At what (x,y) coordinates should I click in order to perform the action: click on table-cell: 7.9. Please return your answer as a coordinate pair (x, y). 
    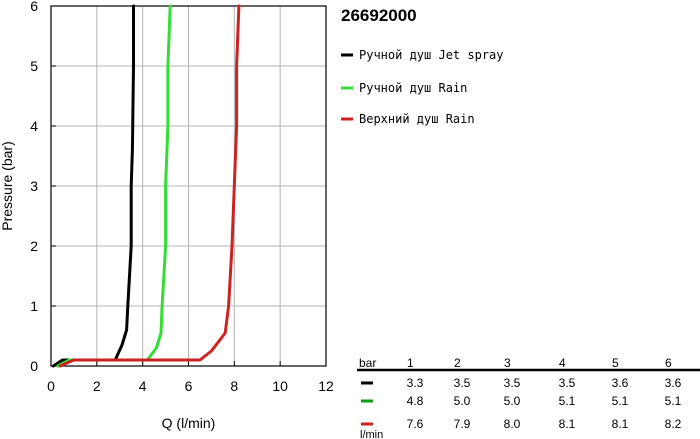
    Looking at the image, I should click on (462, 424).